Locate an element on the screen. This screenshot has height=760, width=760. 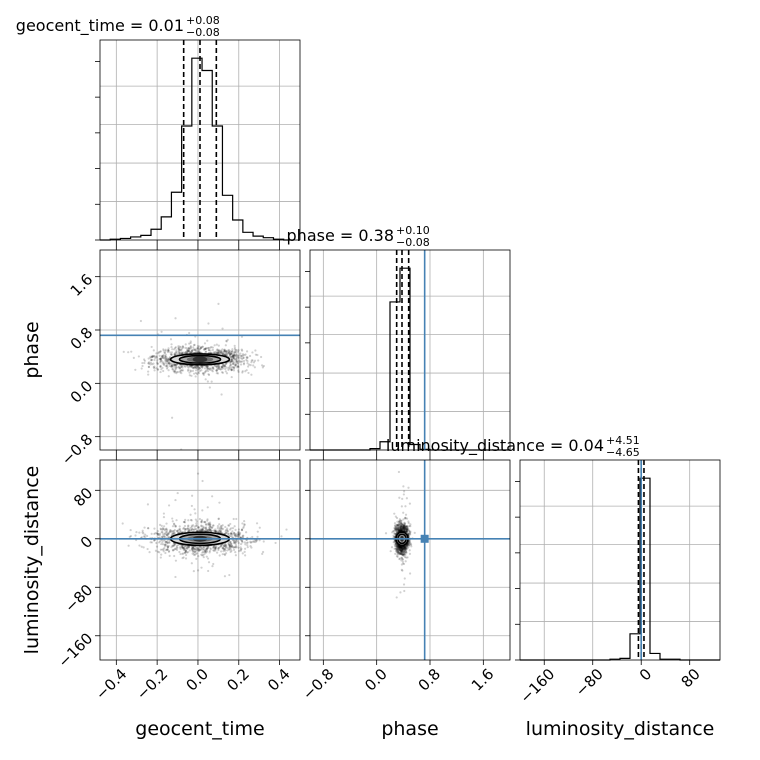
y-tick-label: 0 is located at coordinates (86, 541).